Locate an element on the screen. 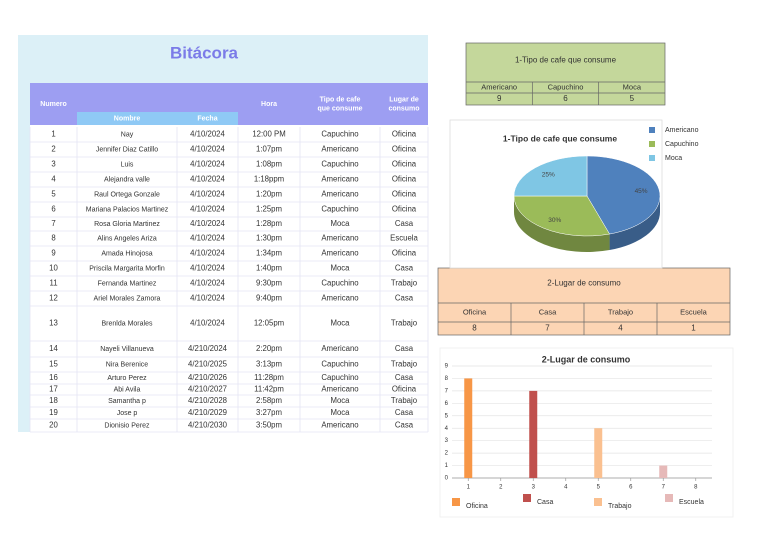 Image resolution: width=768 pixels, height=543 pixels. pie-value-label: 45% is located at coordinates (641, 191).